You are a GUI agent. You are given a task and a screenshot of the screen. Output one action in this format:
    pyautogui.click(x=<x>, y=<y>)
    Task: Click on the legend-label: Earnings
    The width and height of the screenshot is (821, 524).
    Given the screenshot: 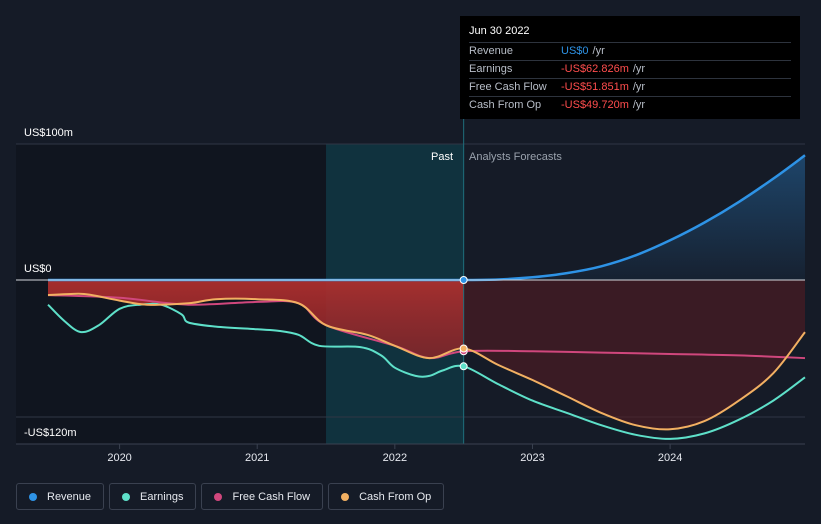 What is the action you would take?
    pyautogui.click(x=162, y=496)
    